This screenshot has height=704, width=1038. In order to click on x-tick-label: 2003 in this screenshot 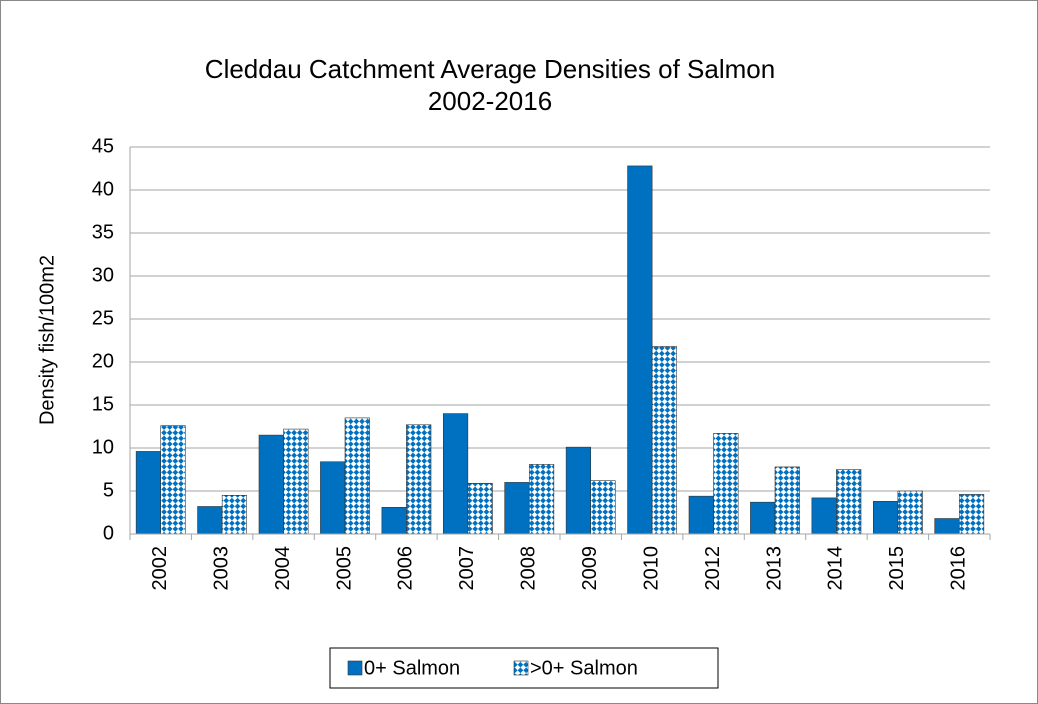, I will do `click(221, 568)`.